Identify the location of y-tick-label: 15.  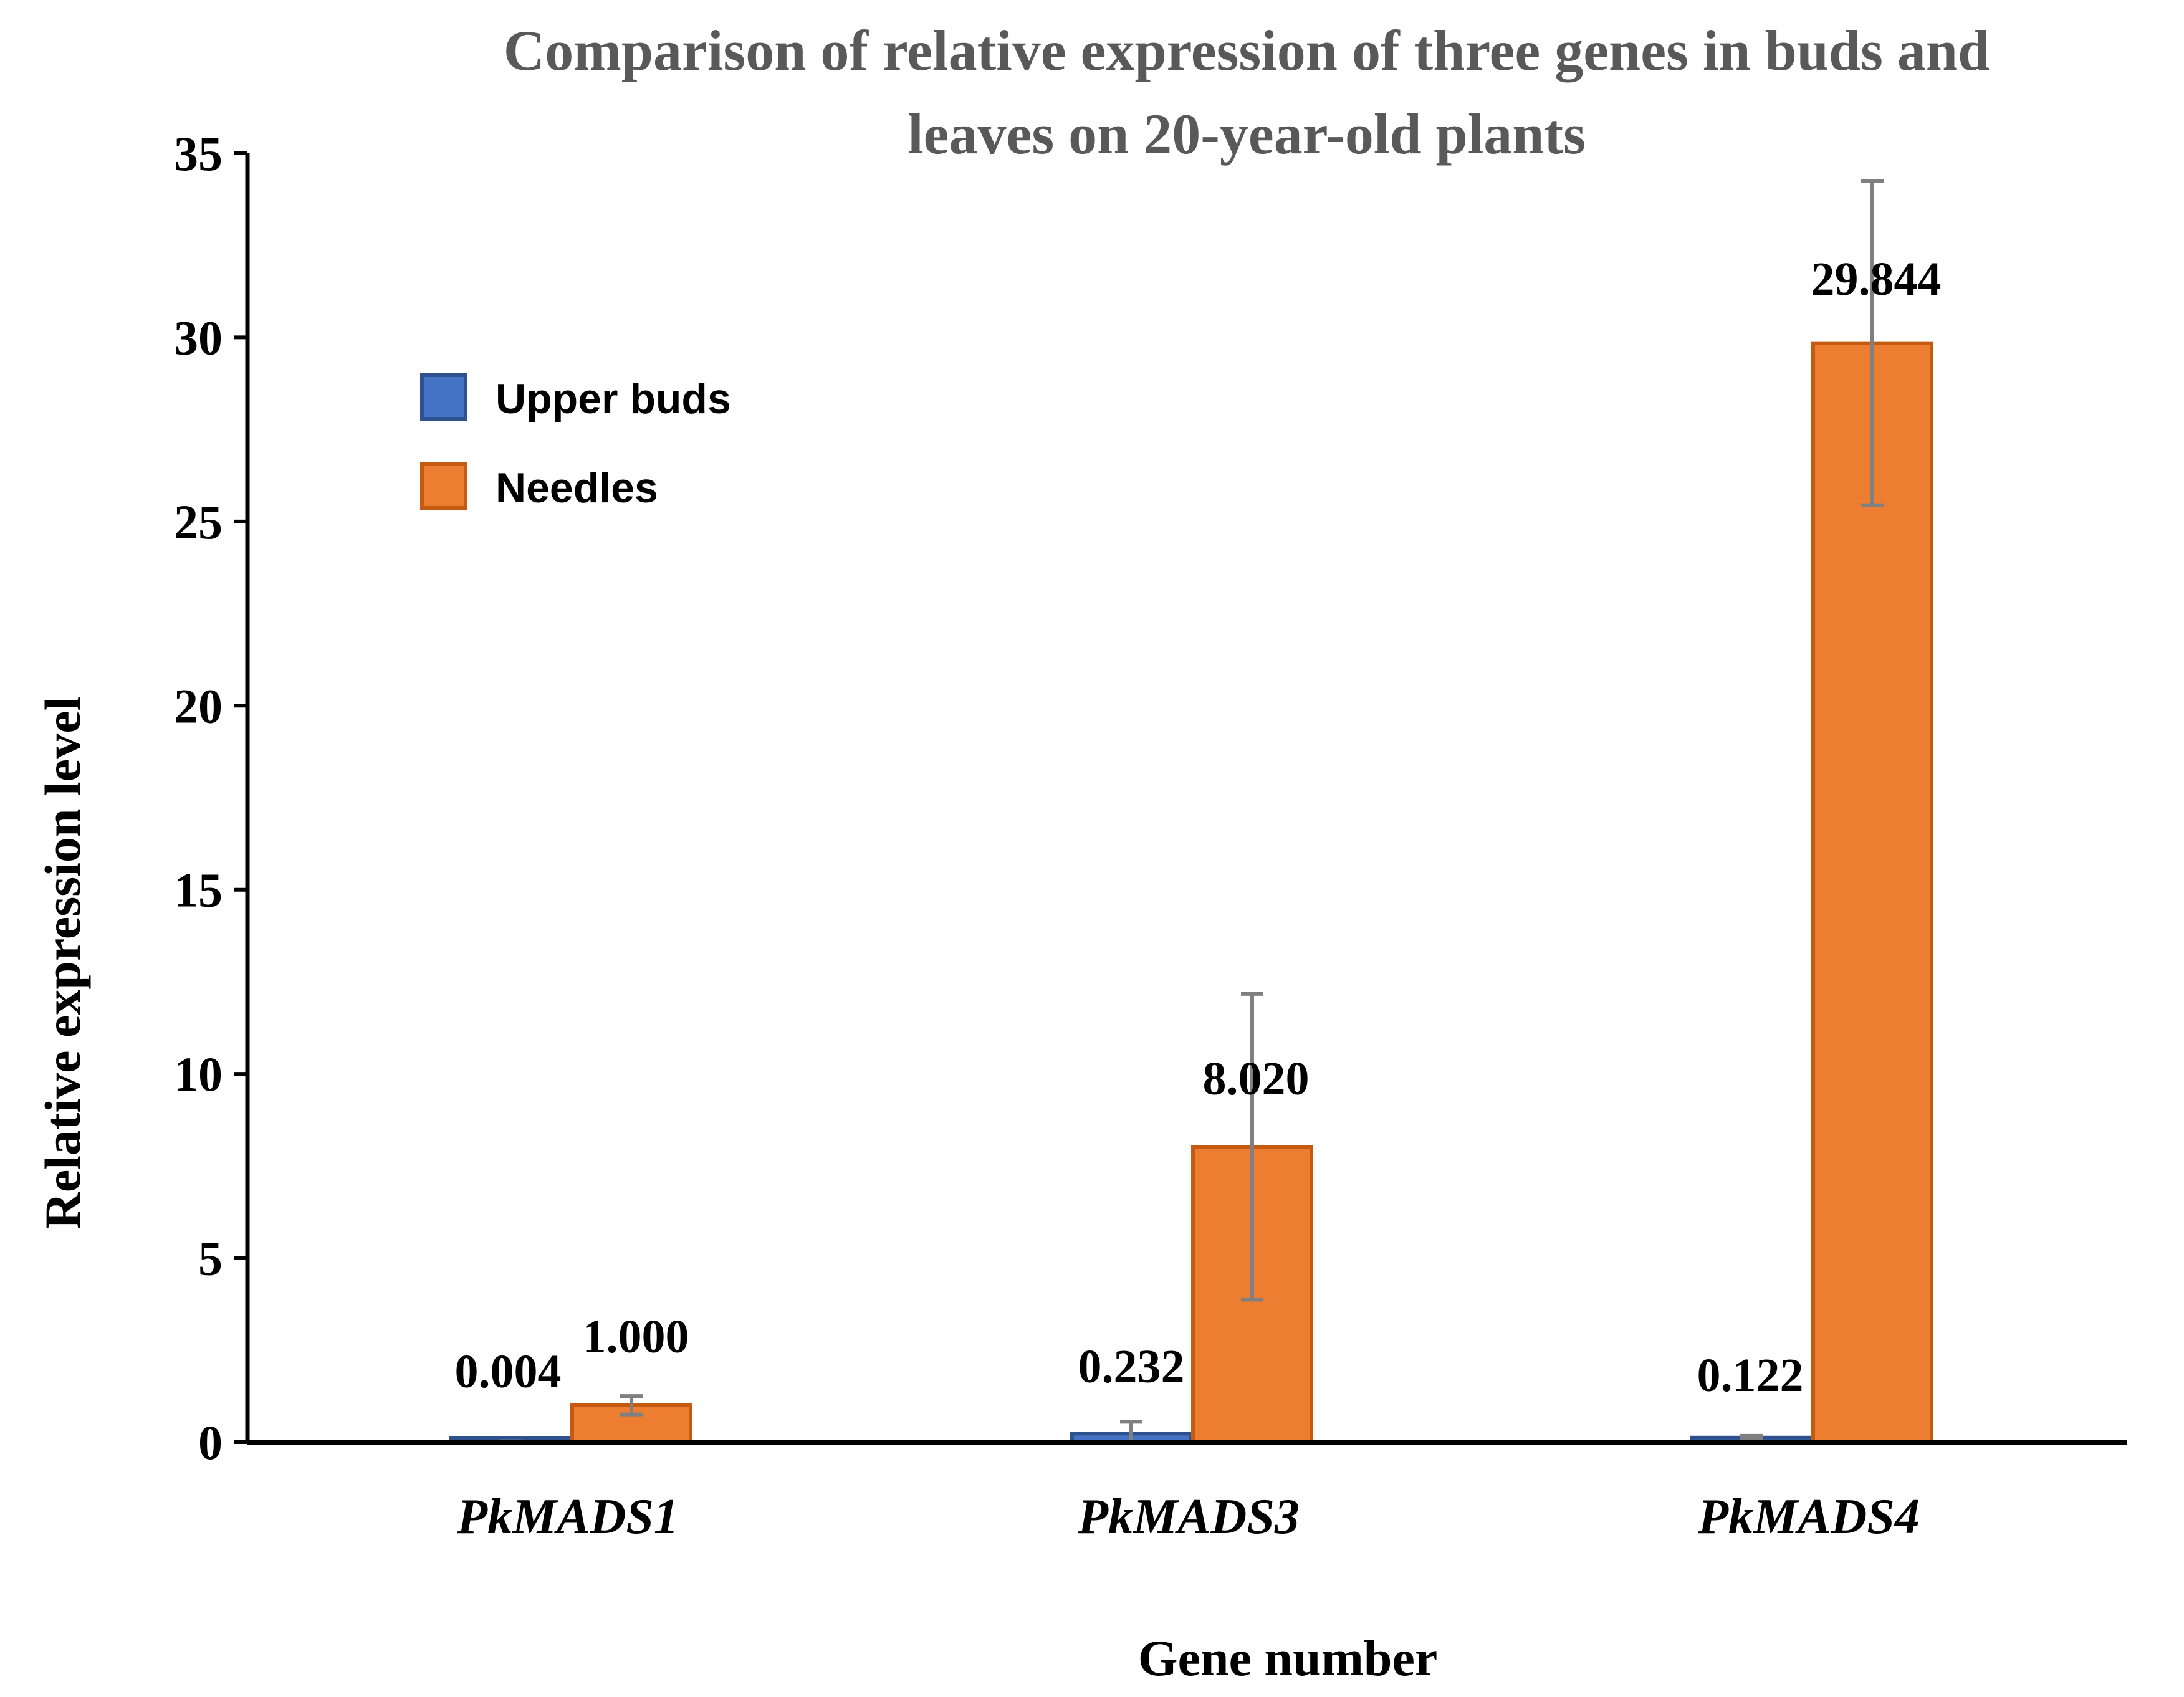
(199, 890).